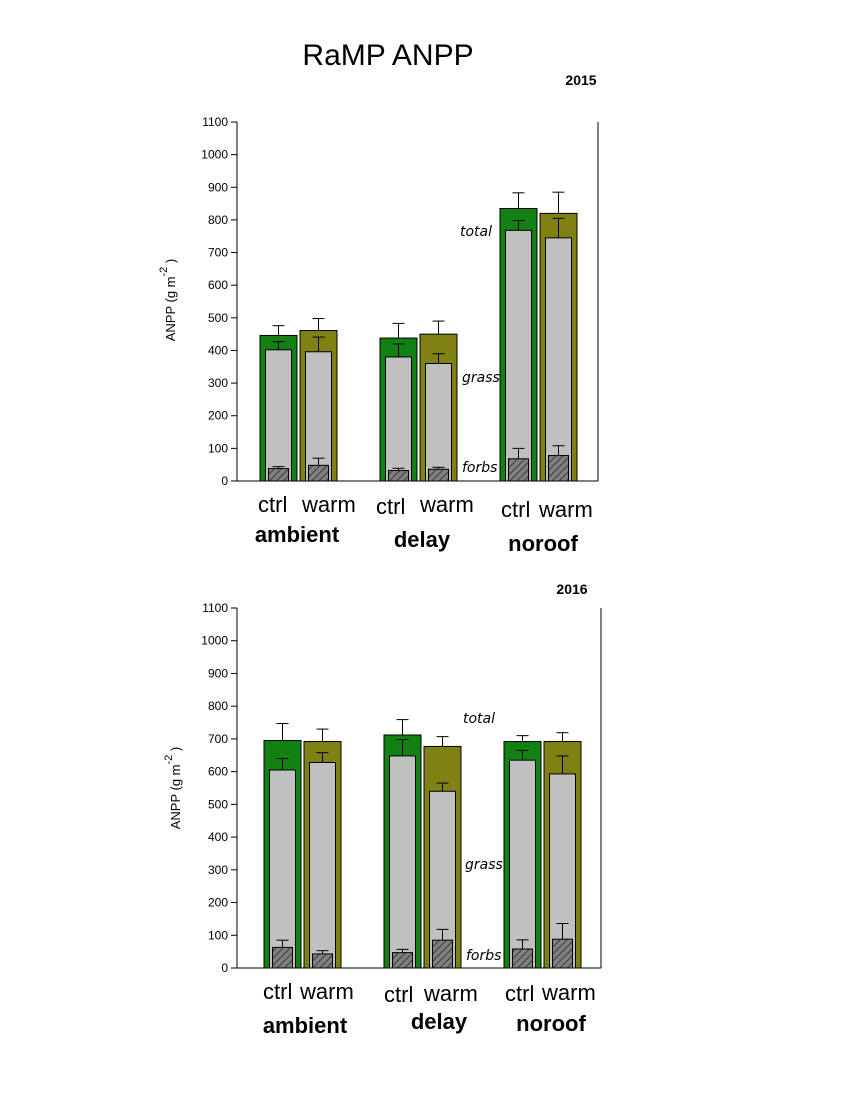  What do you see at coordinates (571, 589) in the screenshot?
I see `year-label: 2016` at bounding box center [571, 589].